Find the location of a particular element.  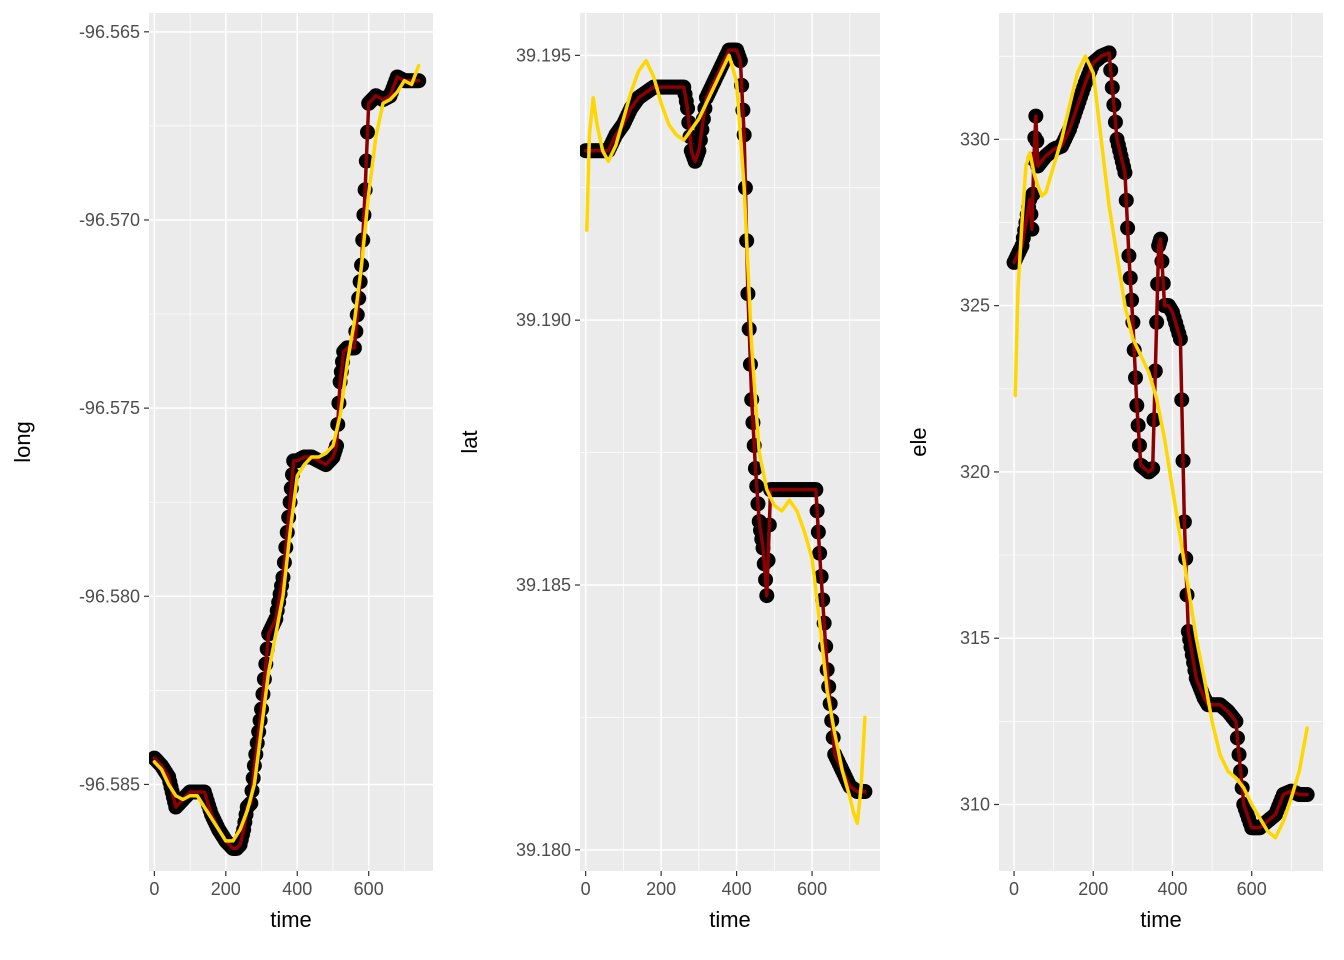

y-tick-label: 325 is located at coordinates (975, 306).